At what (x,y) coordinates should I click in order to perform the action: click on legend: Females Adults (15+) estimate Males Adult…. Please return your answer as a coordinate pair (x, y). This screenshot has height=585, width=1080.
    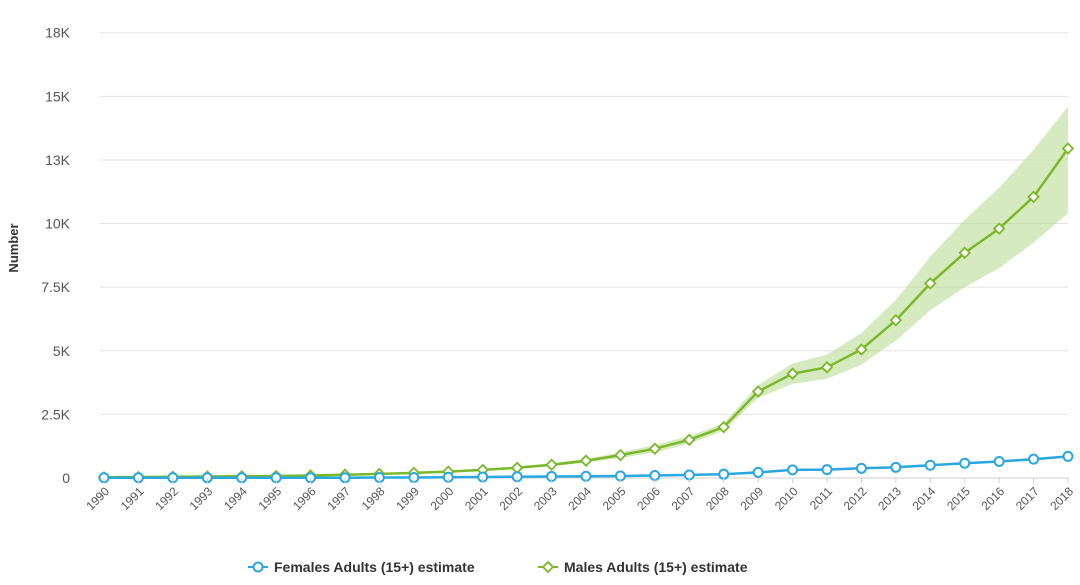
    Looking at the image, I should click on (498, 567).